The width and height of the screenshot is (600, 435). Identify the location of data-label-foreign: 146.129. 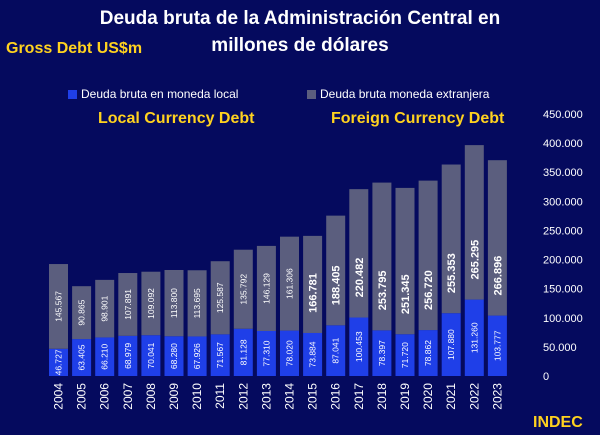
(266, 288).